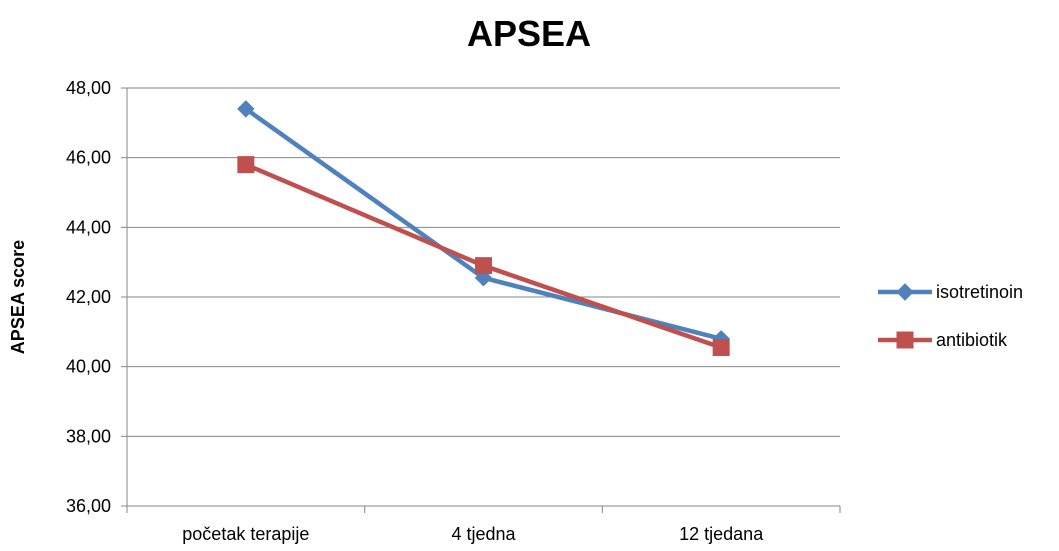 The image size is (1059, 551). Describe the element at coordinates (88, 367) in the screenshot. I see `y-tick-label: 40,00` at that location.